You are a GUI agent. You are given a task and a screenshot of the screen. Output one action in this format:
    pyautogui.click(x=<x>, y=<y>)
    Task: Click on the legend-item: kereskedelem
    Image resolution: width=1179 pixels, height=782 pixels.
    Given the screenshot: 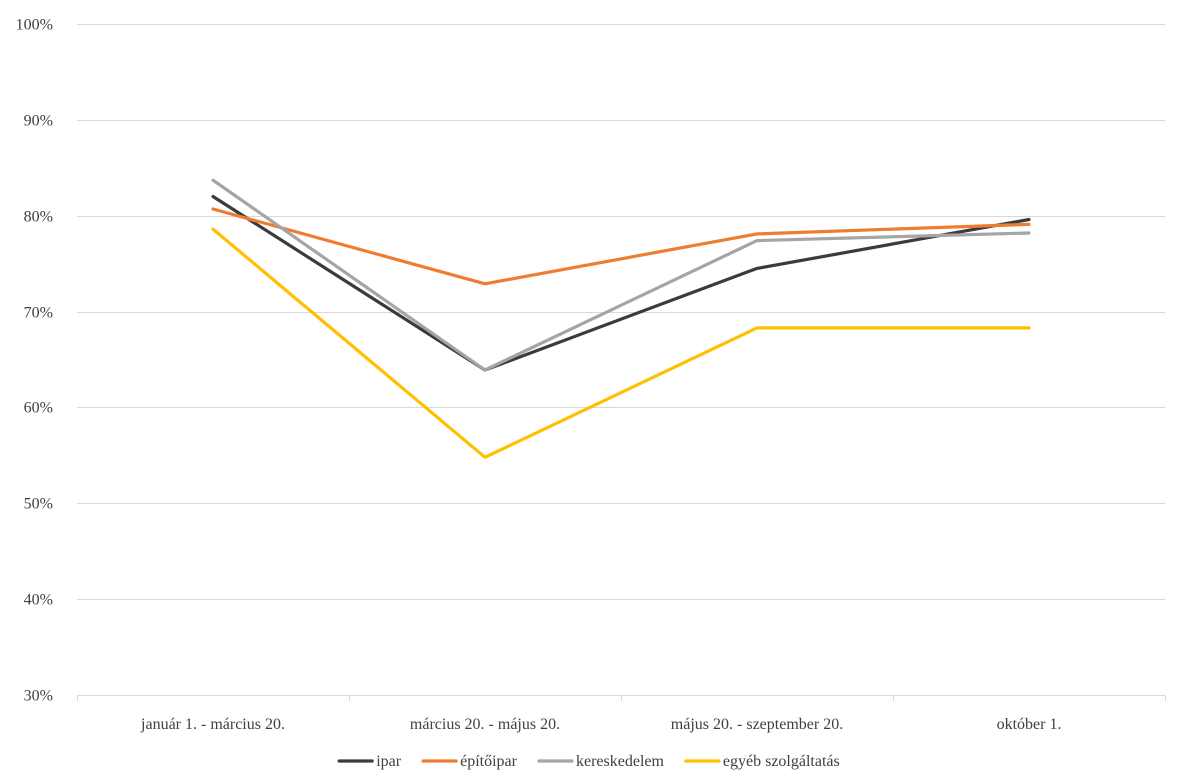 What is the action you would take?
    pyautogui.click(x=601, y=761)
    